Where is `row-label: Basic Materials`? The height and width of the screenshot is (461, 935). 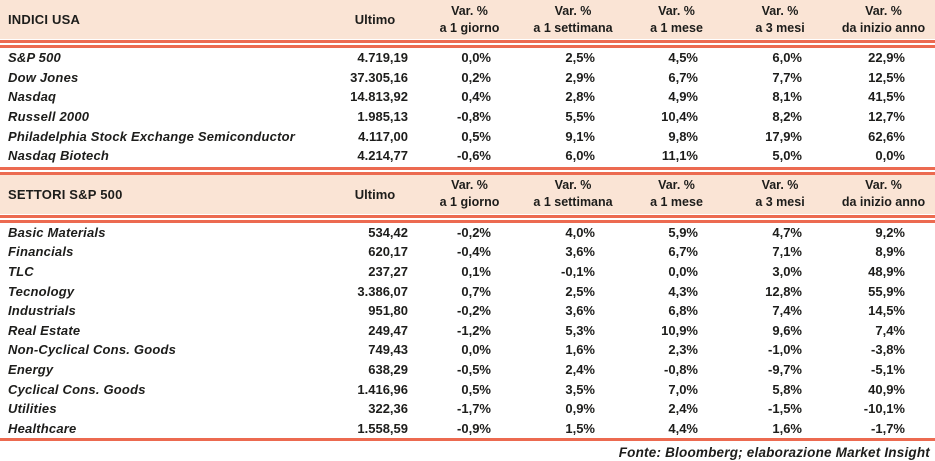 row-label: Basic Materials is located at coordinates (57, 232).